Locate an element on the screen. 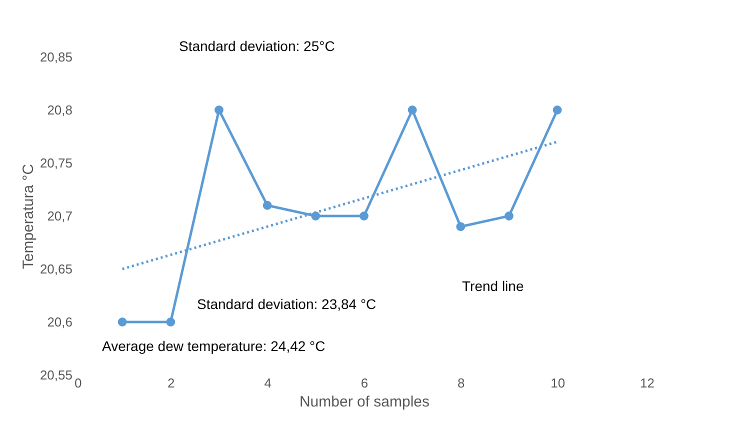 This screenshot has height=445, width=742. x-axis-title: Number of samples is located at coordinates (364, 402).